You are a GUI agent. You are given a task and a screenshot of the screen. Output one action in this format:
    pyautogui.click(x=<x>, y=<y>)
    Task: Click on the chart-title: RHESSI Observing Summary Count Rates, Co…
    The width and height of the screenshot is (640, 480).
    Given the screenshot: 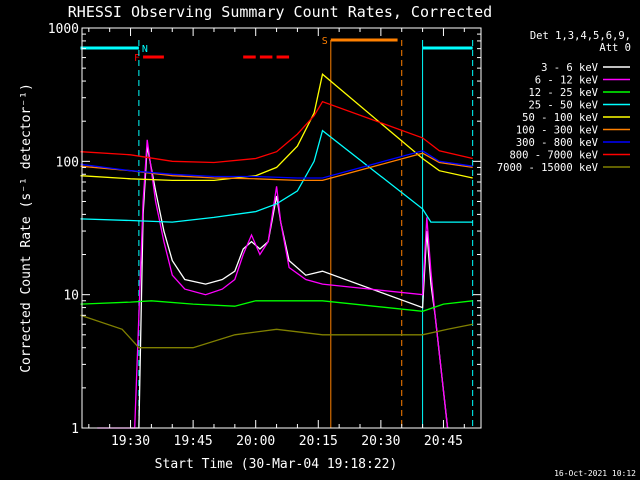 What is the action you would take?
    pyautogui.click(x=280, y=12)
    